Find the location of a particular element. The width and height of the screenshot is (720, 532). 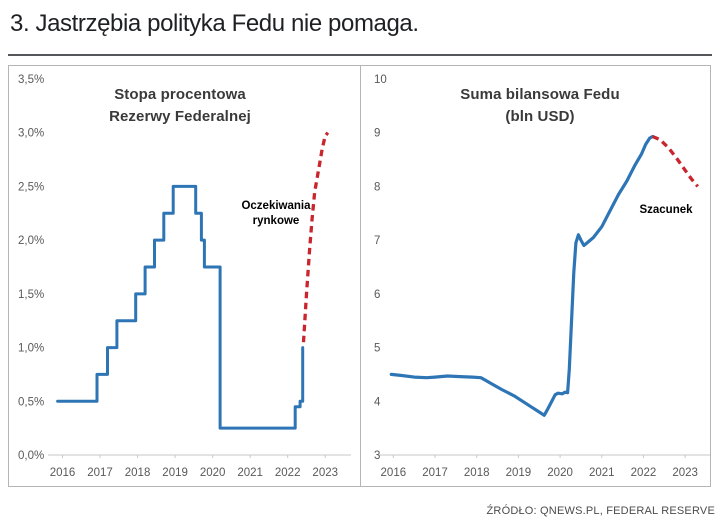

y-tick-label: 8 is located at coordinates (377, 187).